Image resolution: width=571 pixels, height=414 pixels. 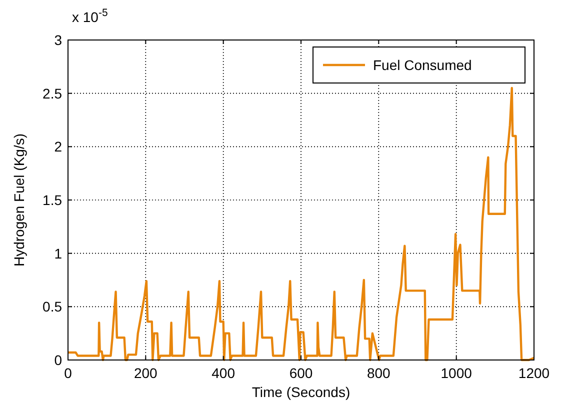 I want to click on text: x 10$^{-5}$, so click(x=90, y=16).